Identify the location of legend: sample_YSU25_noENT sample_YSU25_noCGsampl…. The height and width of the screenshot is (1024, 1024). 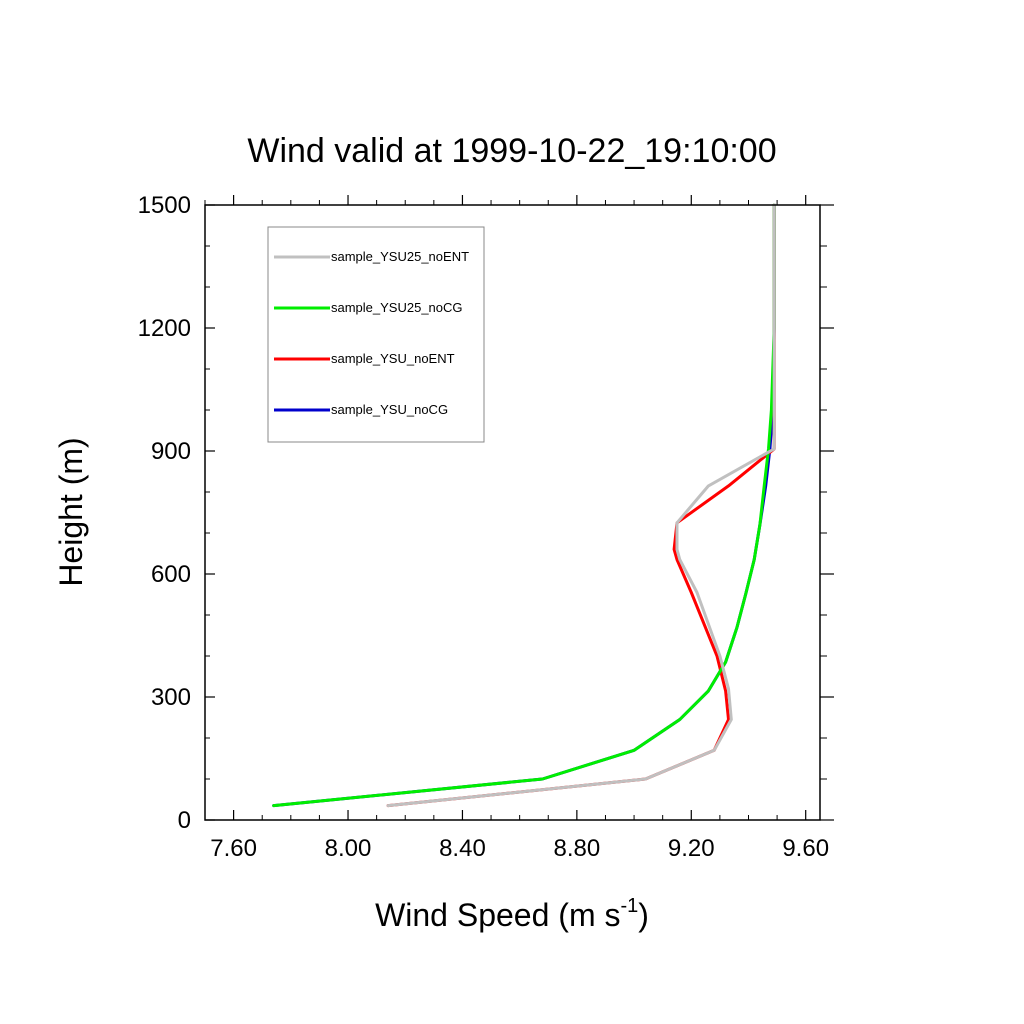
(376, 334).